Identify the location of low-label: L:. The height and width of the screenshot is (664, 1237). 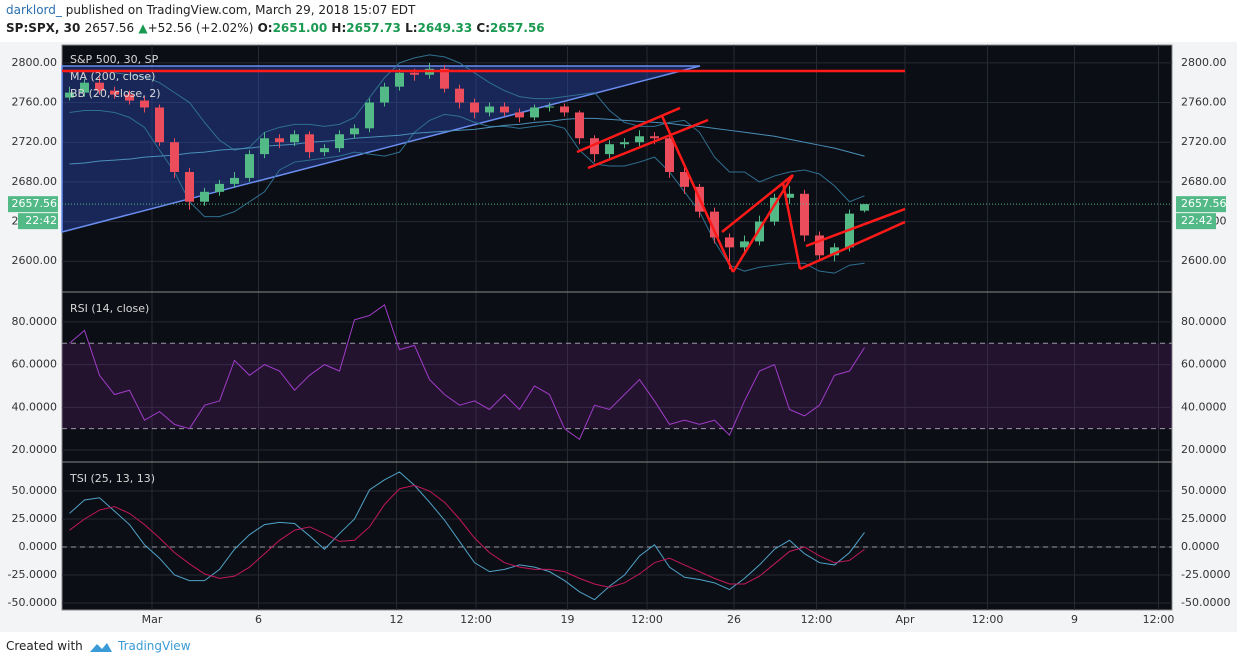
(411, 28).